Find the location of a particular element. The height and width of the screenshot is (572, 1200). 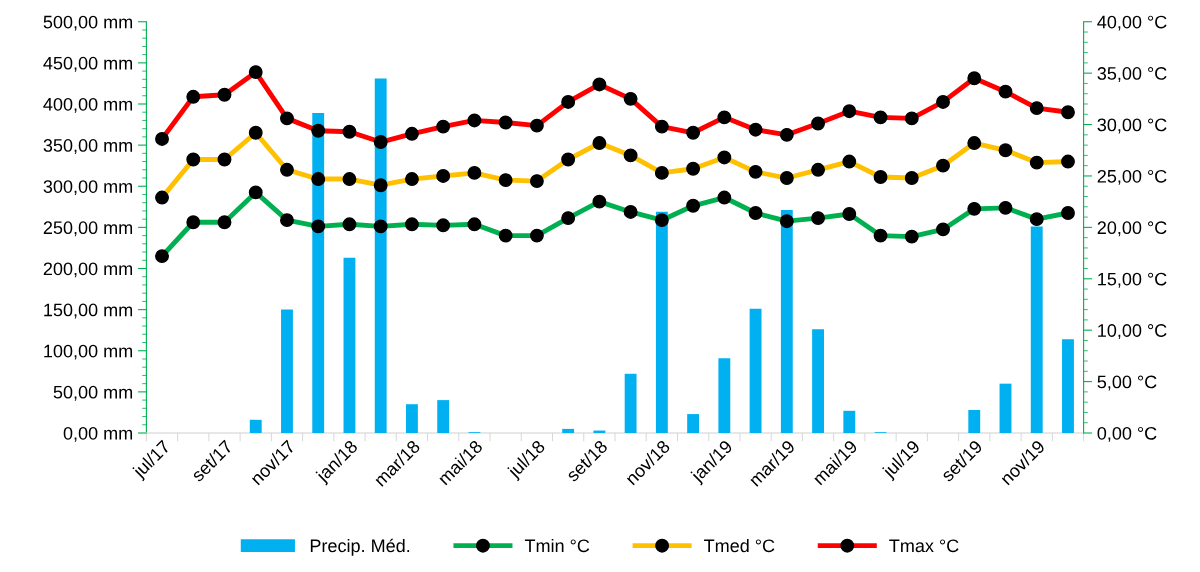

y2-tick-label: 20,00 °C is located at coordinates (1132, 229).